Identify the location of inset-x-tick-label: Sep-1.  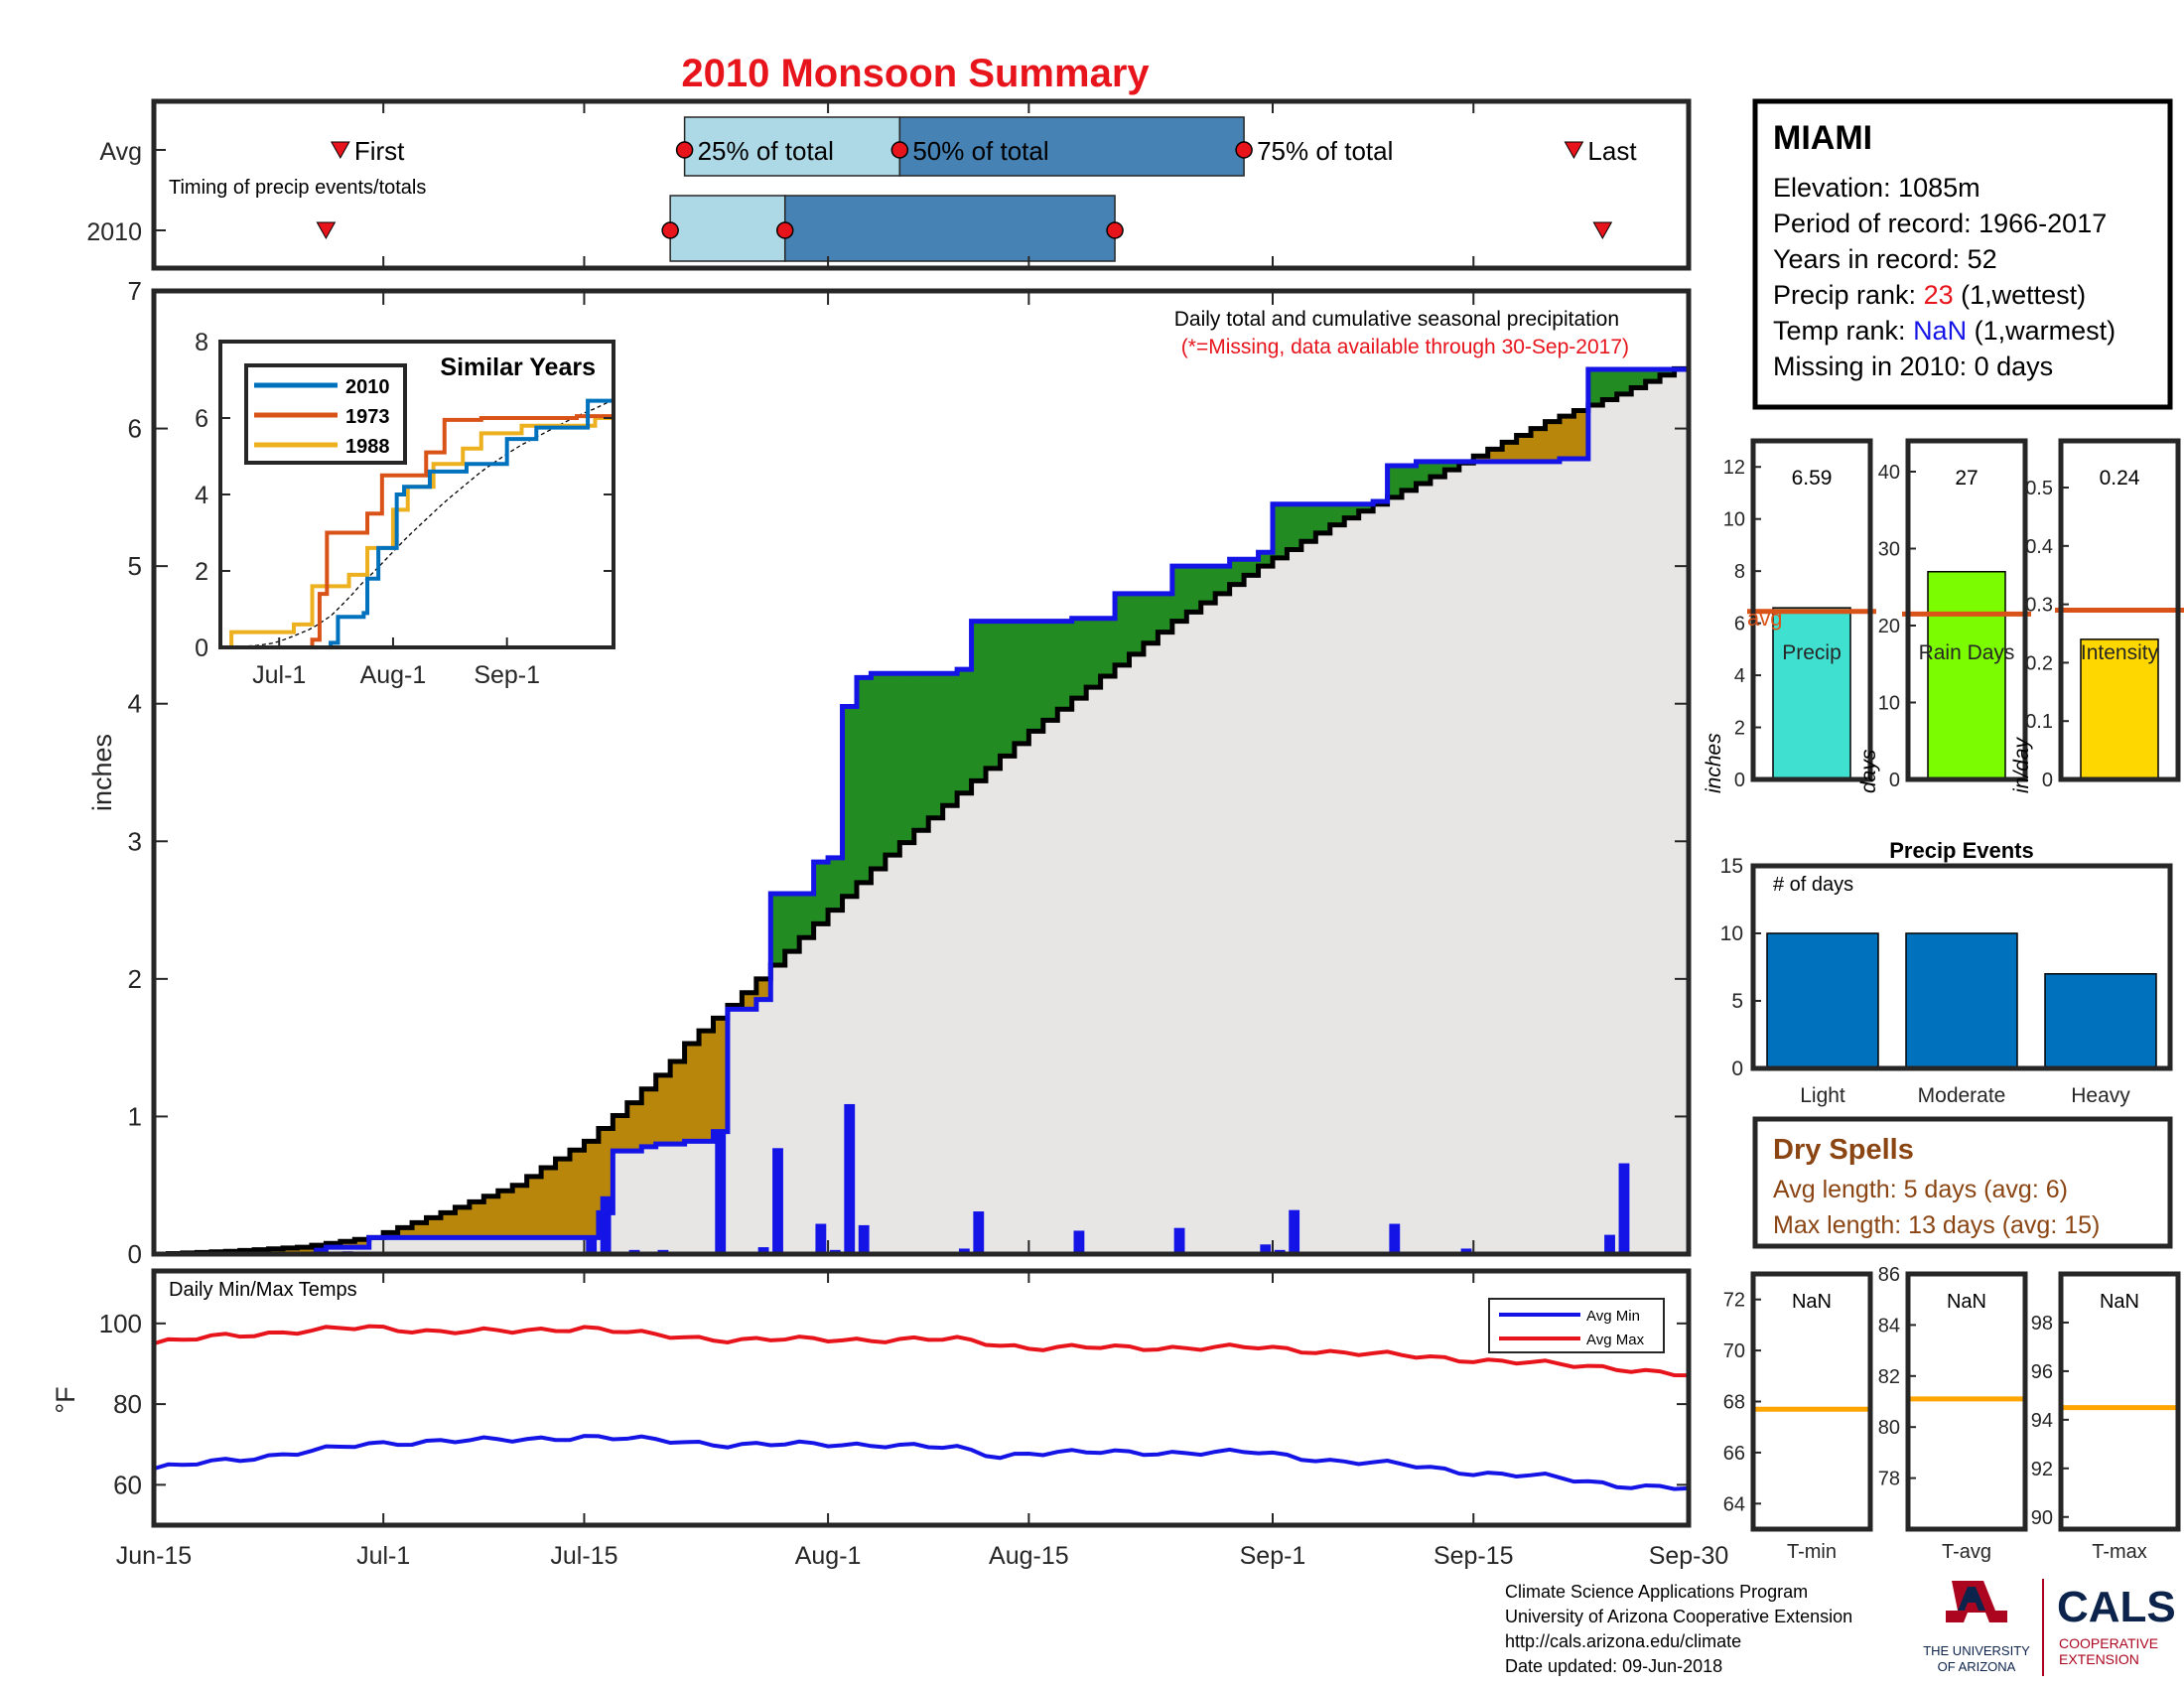
(507, 675).